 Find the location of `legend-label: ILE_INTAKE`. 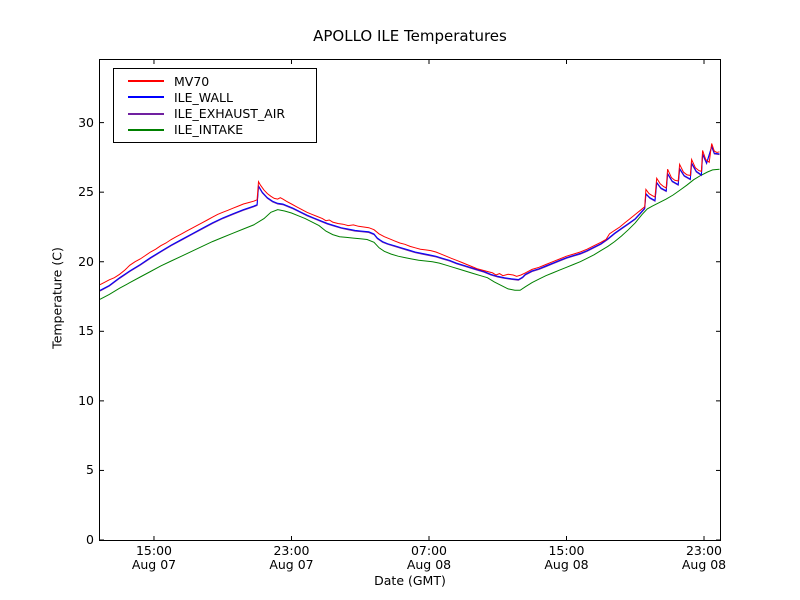

legend-label: ILE_INTAKE is located at coordinates (209, 130).